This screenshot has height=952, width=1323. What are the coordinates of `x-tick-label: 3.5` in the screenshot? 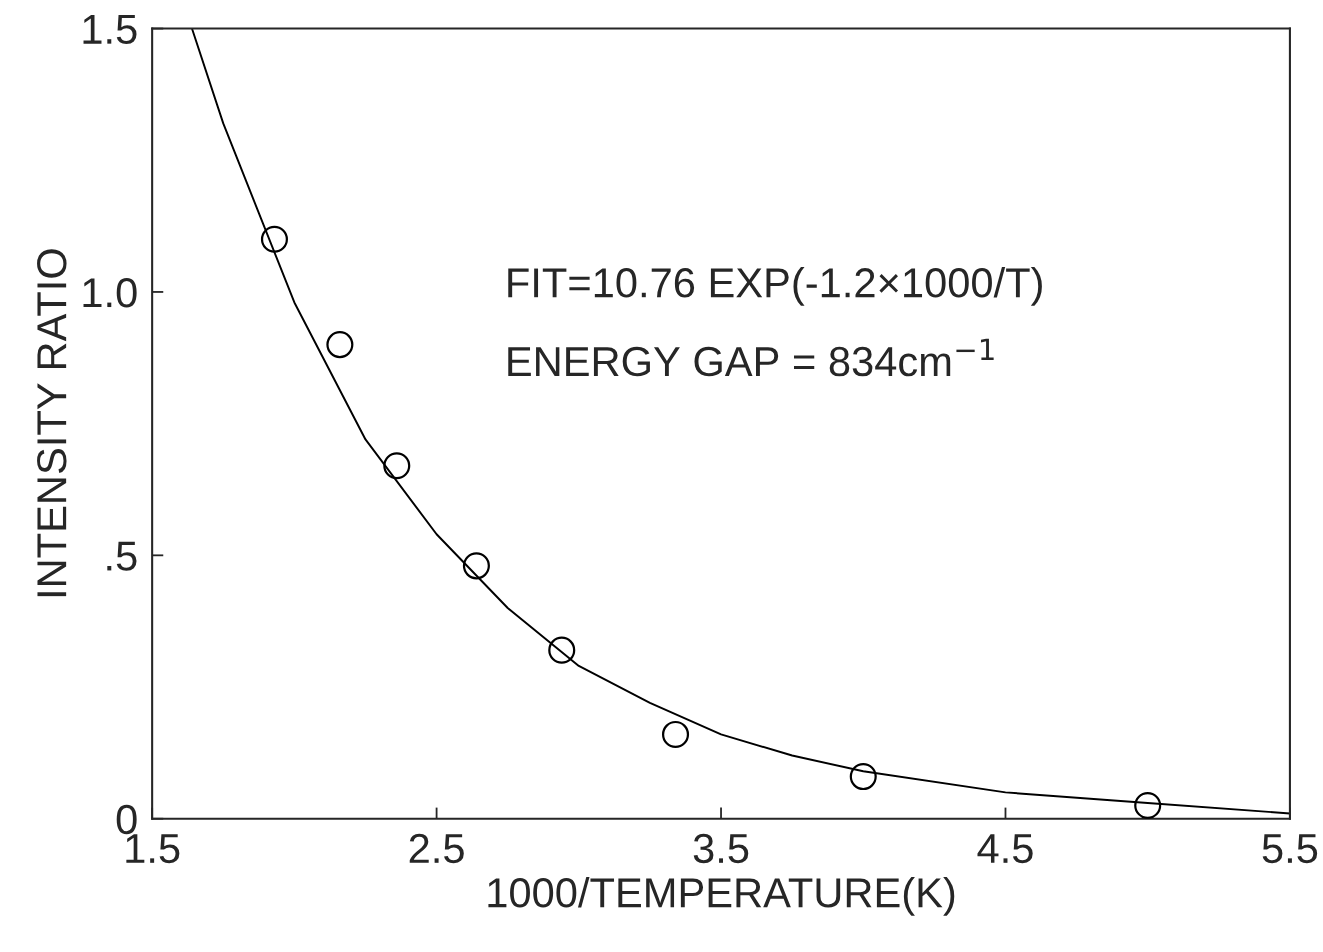 It's located at (721, 848).